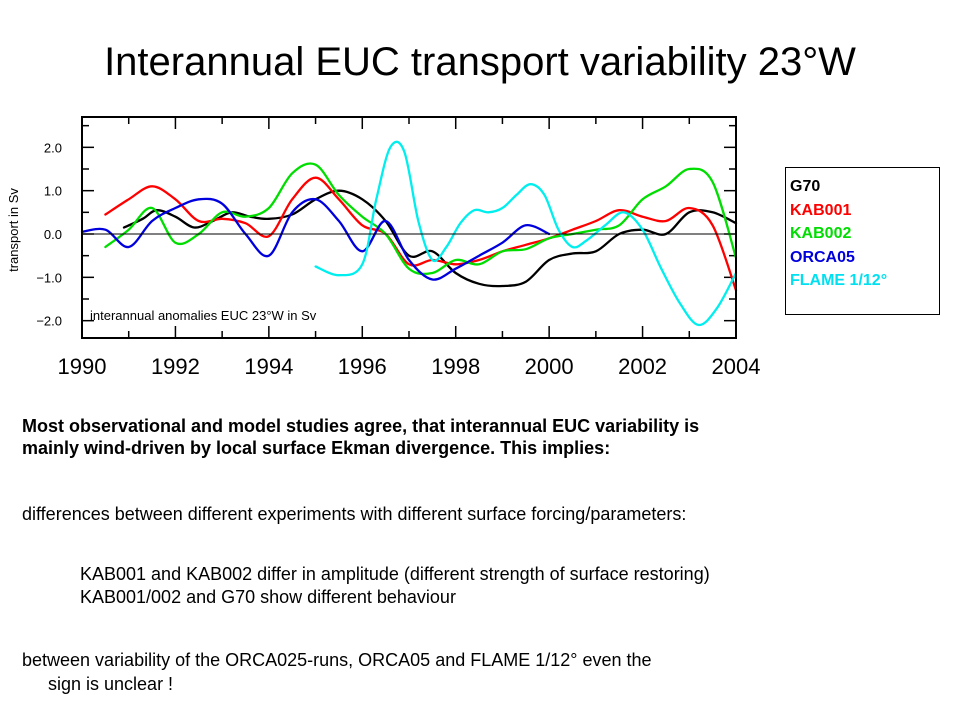  What do you see at coordinates (13, 230) in the screenshot?
I see `y-axis-label: transport in Sv` at bounding box center [13, 230].